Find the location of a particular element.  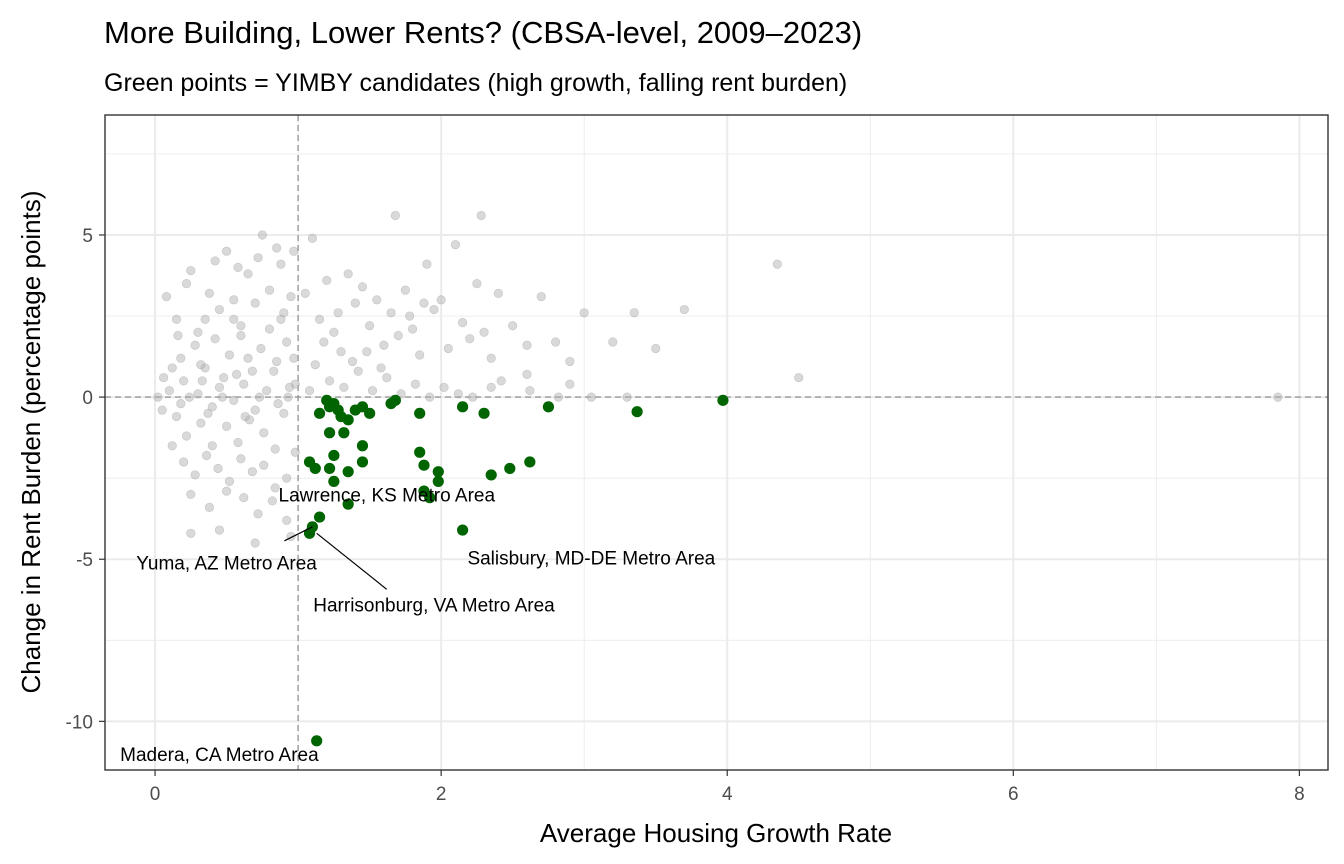

y-tick-label: -10 is located at coordinates (79, 722).